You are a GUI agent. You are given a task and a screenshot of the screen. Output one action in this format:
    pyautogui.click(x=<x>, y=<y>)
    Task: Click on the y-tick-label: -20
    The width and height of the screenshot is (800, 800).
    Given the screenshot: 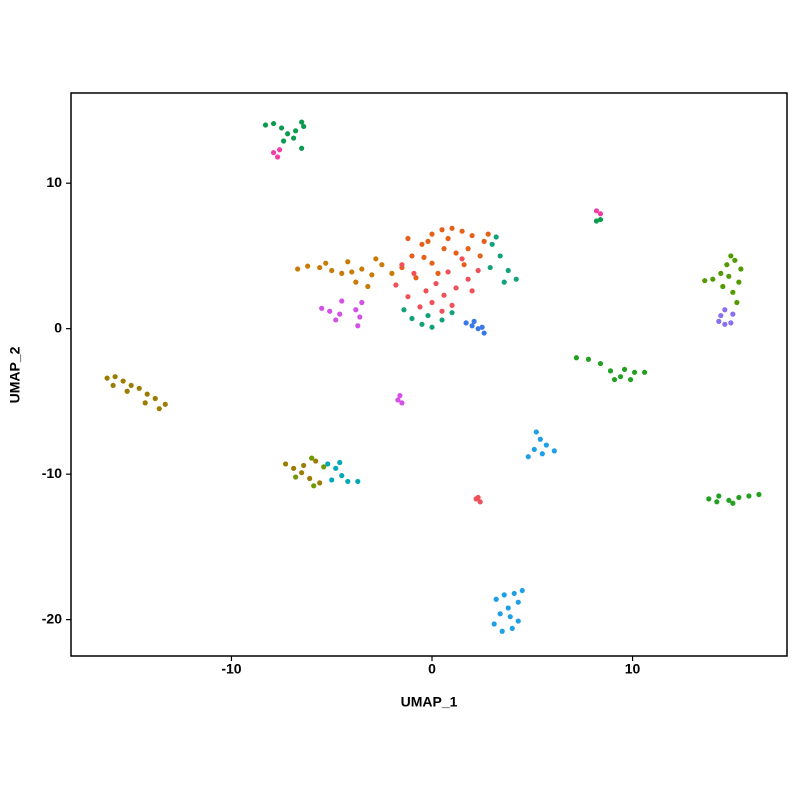 What is the action you would take?
    pyautogui.click(x=52, y=618)
    